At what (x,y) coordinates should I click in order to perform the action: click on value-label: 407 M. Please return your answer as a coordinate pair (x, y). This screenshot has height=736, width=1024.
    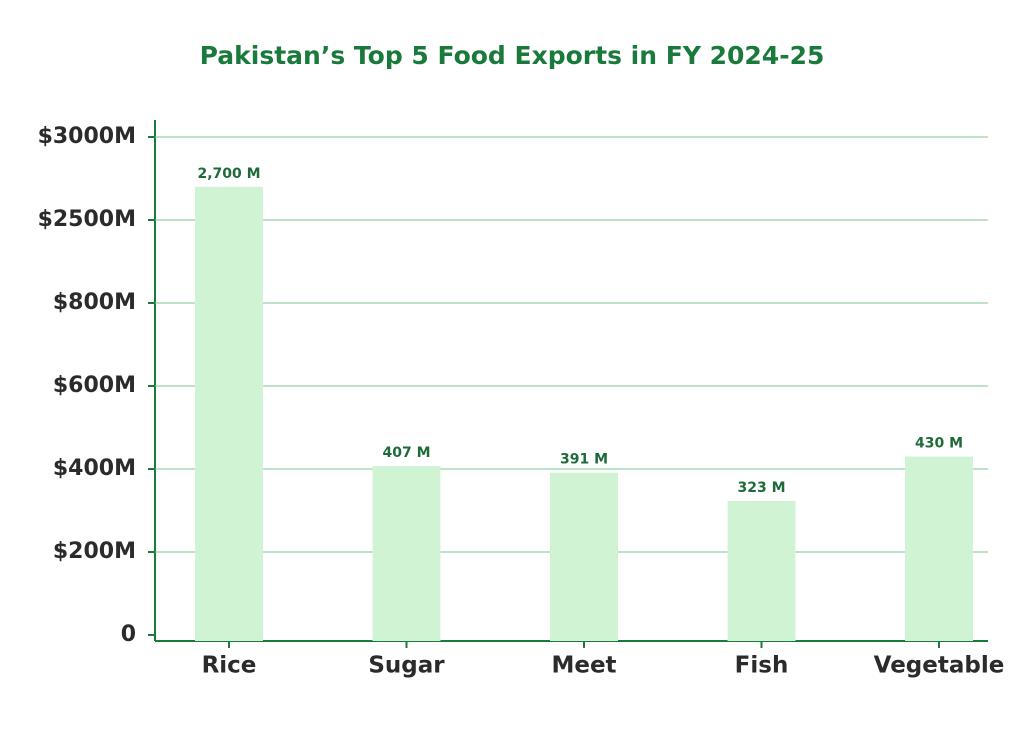
    Looking at the image, I should click on (406, 453).